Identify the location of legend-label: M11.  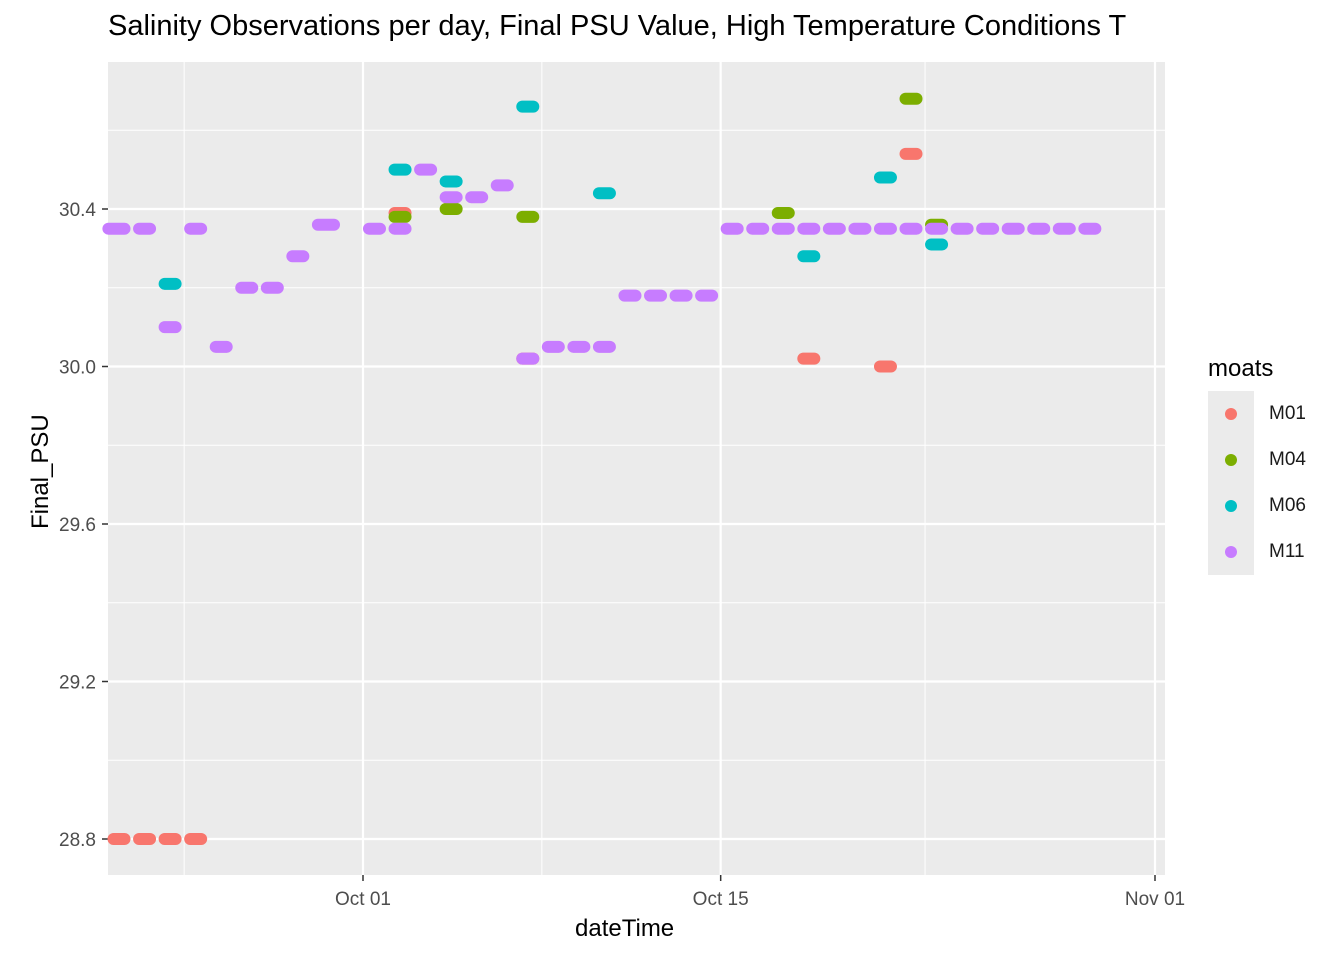
(1287, 551).